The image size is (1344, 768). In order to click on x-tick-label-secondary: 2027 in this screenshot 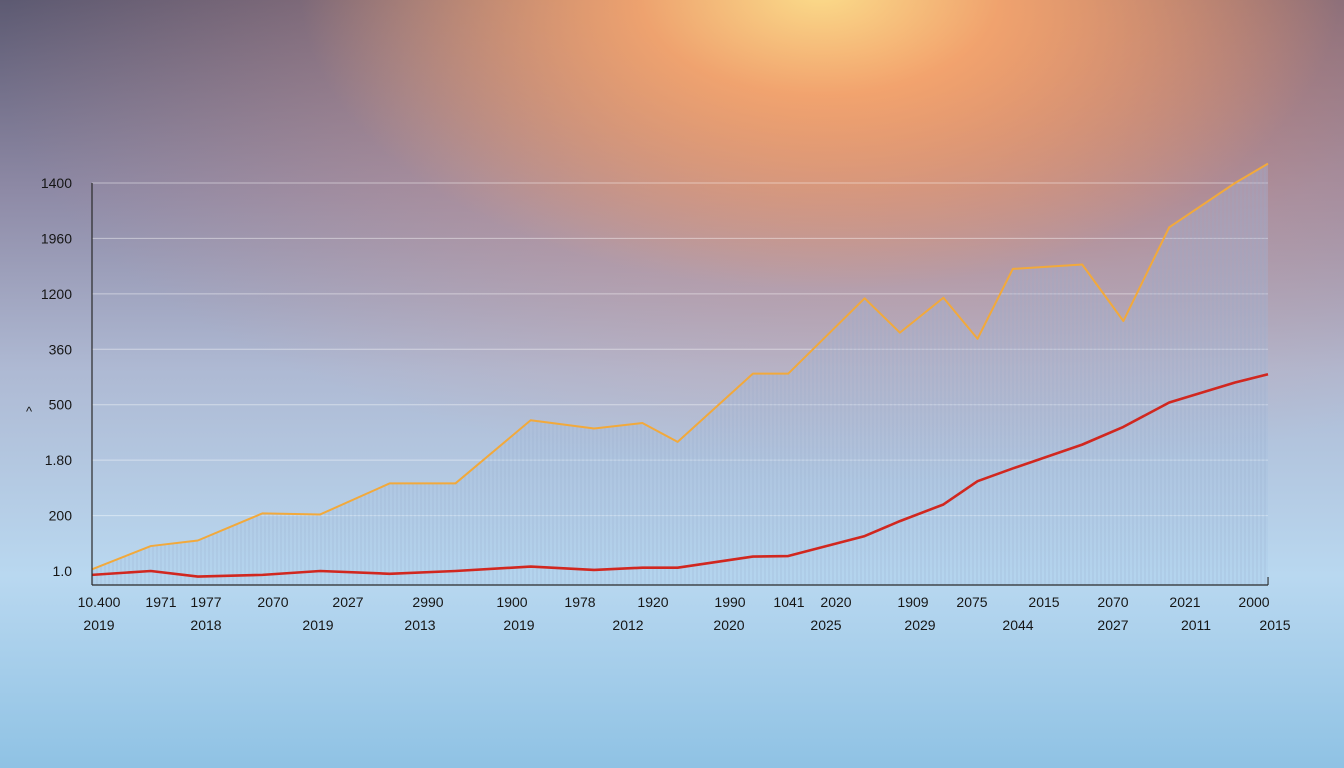, I will do `click(1112, 625)`.